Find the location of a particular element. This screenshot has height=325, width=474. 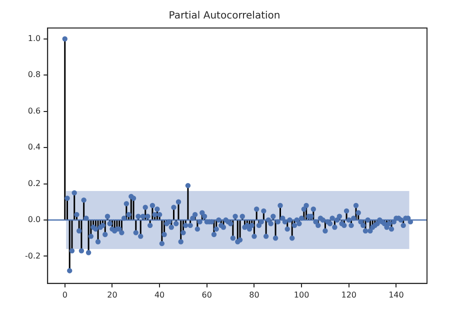

y-tick-label: 1.0 is located at coordinates (34, 38).